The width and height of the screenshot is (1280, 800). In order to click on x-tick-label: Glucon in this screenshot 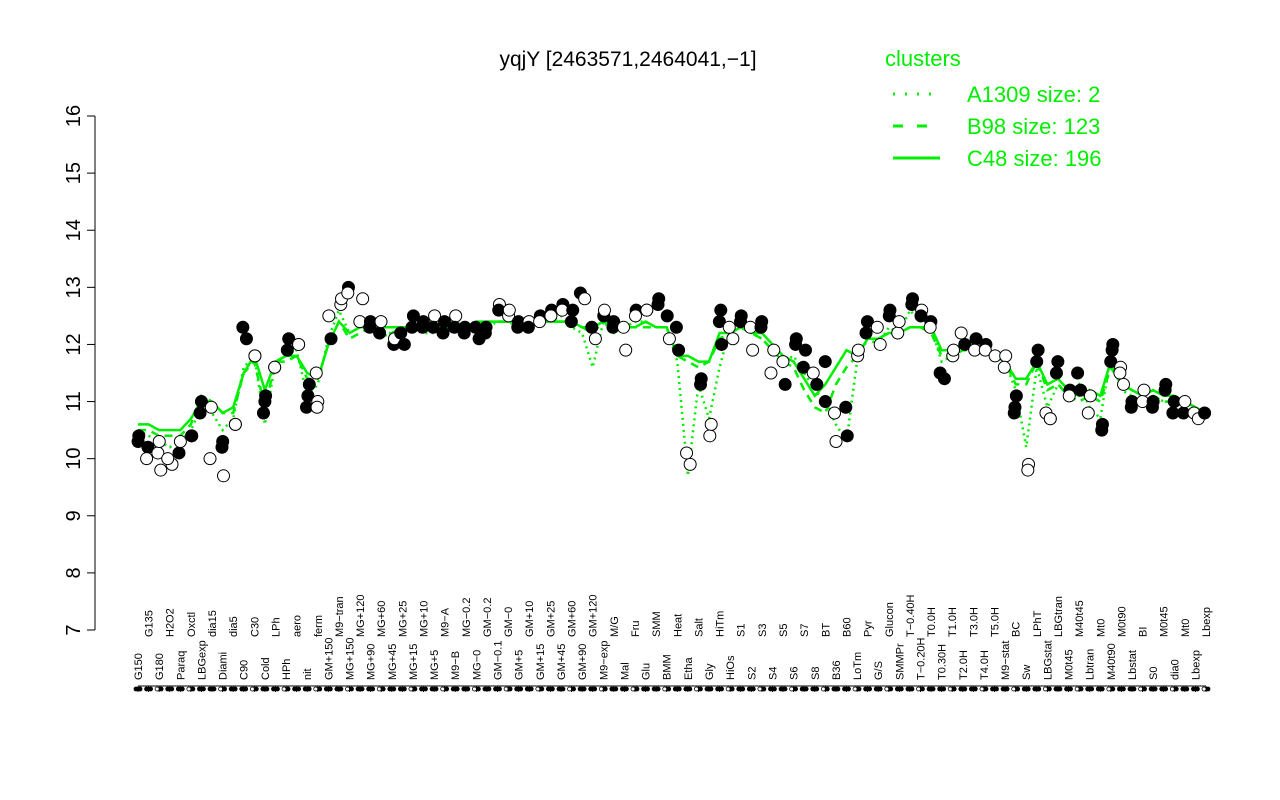, I will do `click(890, 619)`.